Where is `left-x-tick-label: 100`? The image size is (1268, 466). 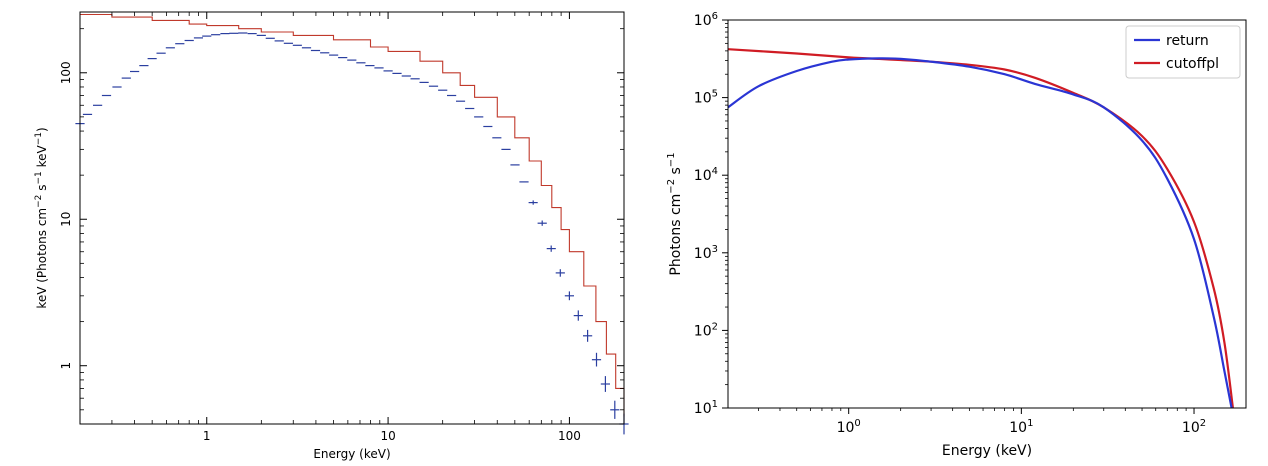 left-x-tick-label: 100 is located at coordinates (569, 436).